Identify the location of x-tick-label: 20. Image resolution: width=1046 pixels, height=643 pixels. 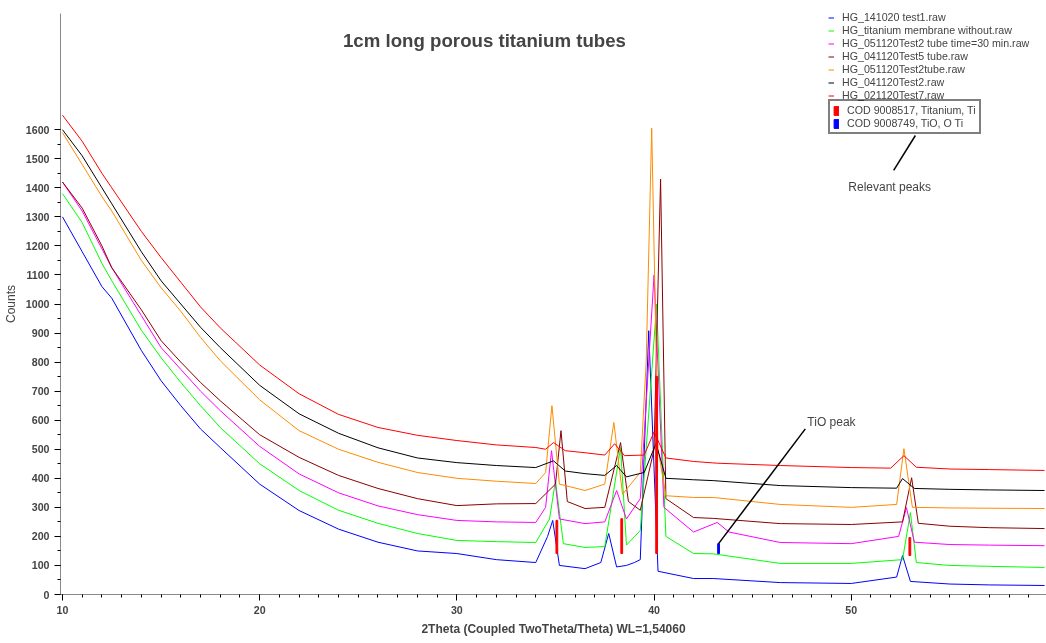
(259, 609).